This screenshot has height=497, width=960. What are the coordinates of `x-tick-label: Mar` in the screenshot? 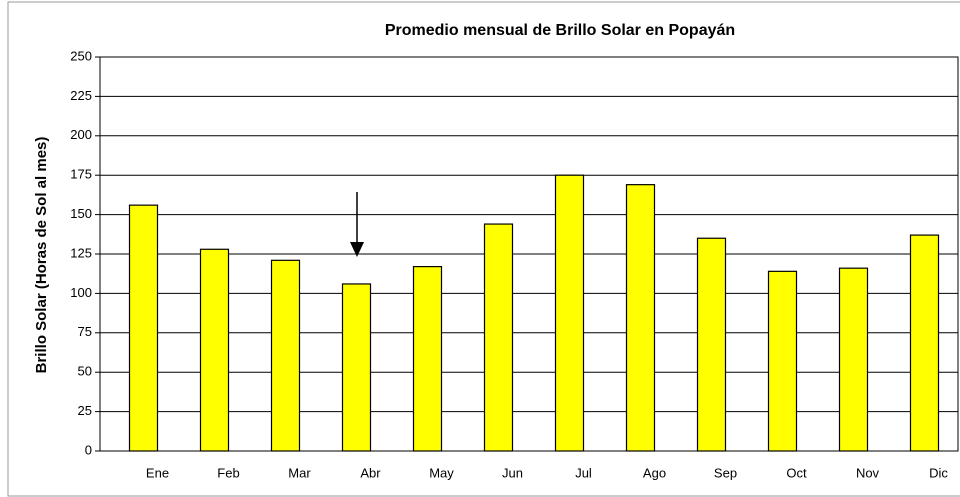 It's located at (299, 472).